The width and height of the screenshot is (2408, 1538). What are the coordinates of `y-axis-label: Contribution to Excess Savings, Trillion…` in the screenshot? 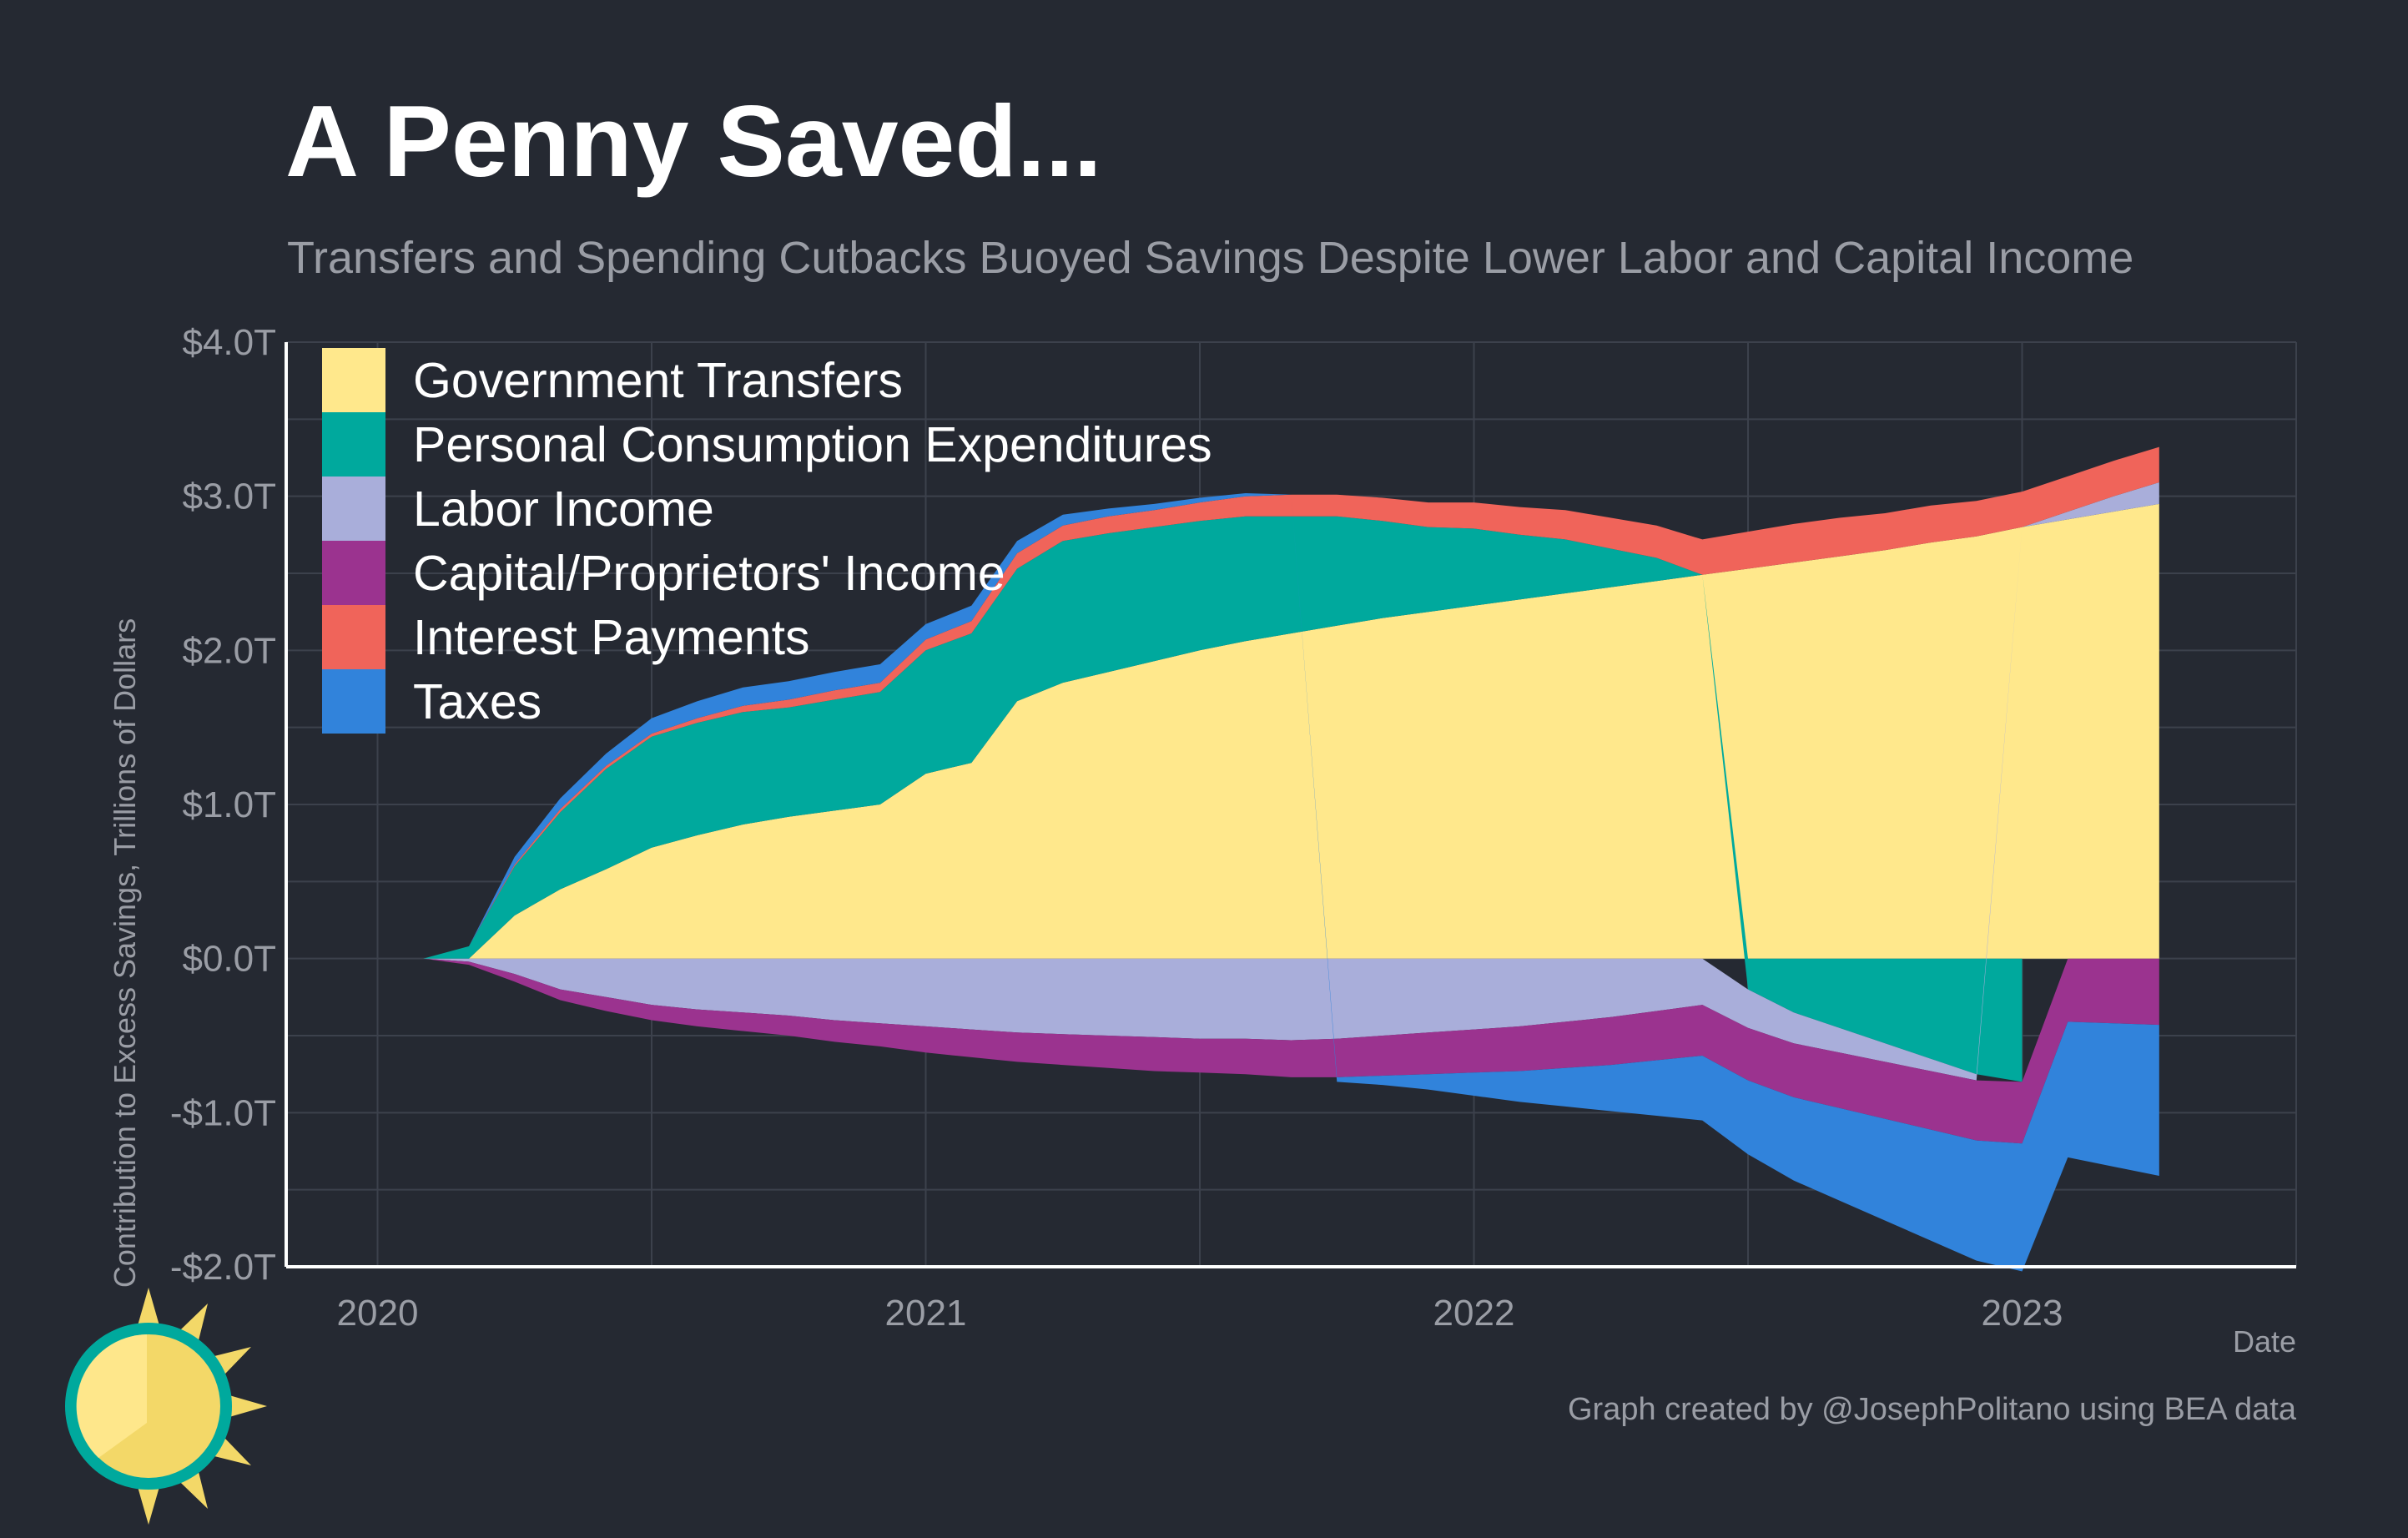 It's located at (125, 953).